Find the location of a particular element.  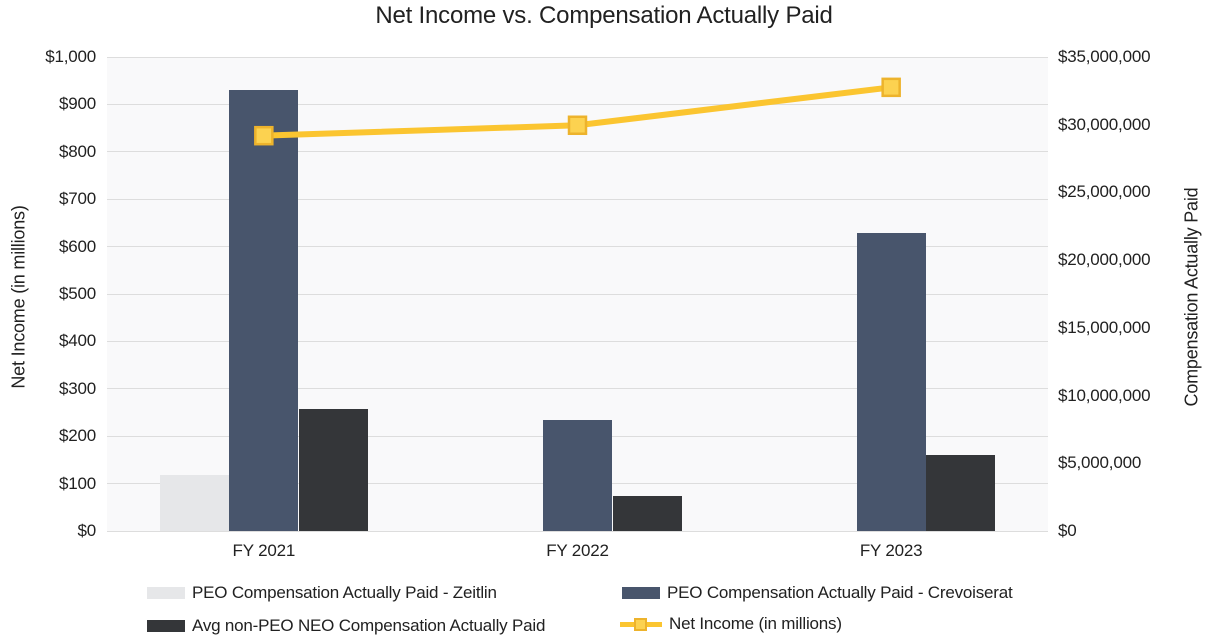

bar-peo-compensation-actually-paid-zeitlin-fy-2021 is located at coordinates (194, 503).